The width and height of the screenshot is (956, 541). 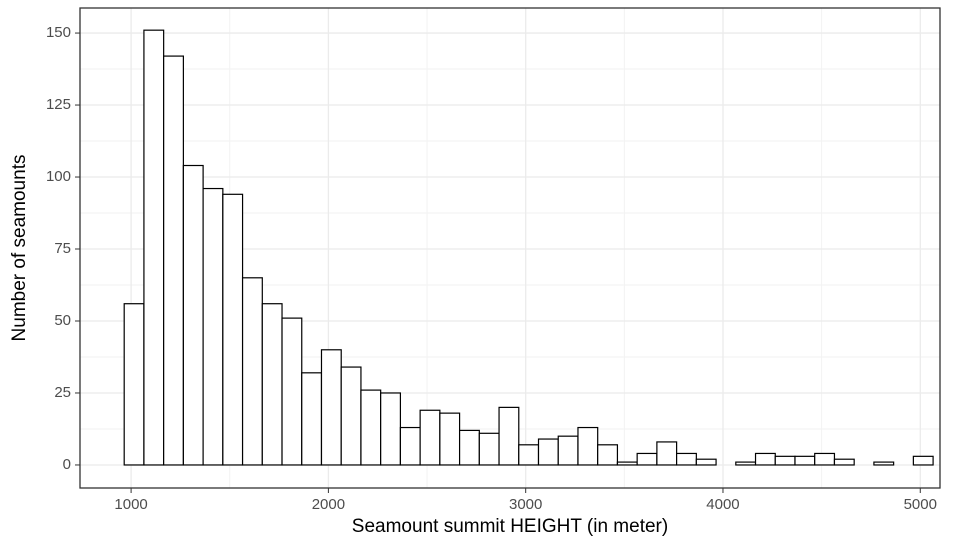 What do you see at coordinates (58, 104) in the screenshot?
I see `y-tick-label: 125` at bounding box center [58, 104].